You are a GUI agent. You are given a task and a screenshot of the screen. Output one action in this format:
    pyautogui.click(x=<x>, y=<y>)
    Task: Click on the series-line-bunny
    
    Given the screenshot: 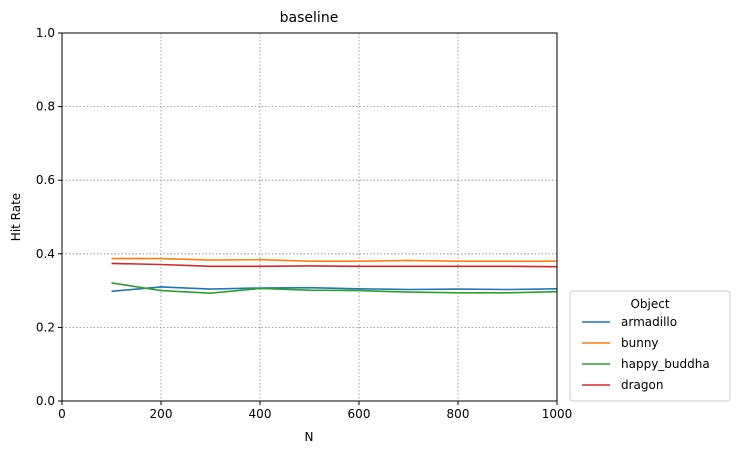 What is the action you would take?
    pyautogui.click(x=334, y=260)
    